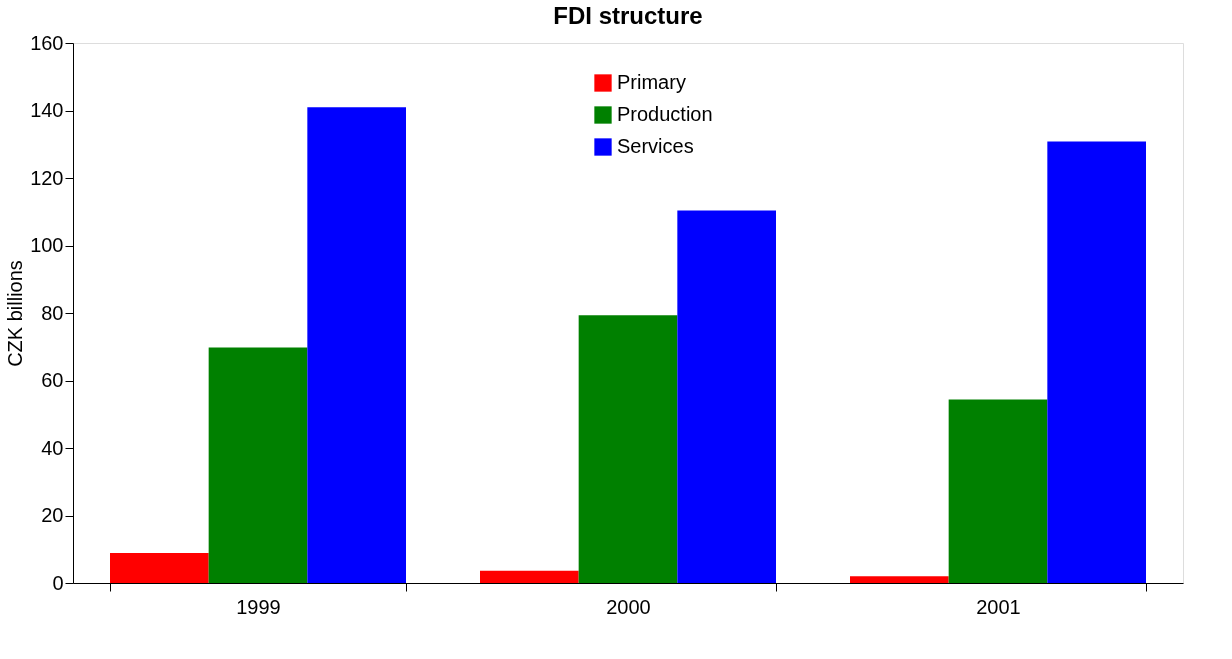 The width and height of the screenshot is (1232, 659). Describe the element at coordinates (628, 15) in the screenshot. I see `chart-title: FDI structure` at that location.